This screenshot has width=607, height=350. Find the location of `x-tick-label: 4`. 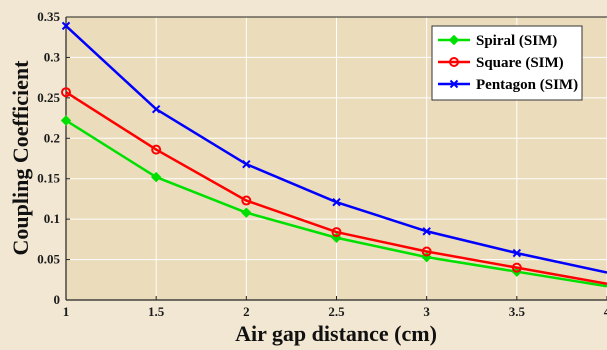

x-tick-label: 4 is located at coordinates (605, 311).